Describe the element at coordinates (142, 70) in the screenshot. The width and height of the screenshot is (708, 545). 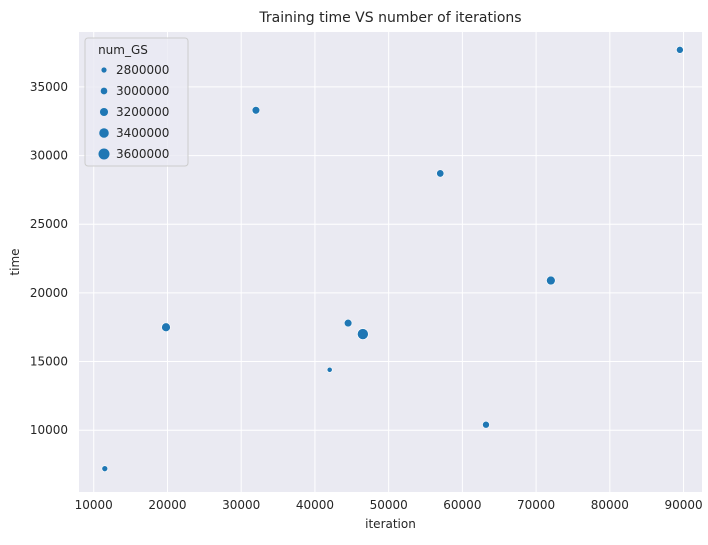
I see `legend-entry-label: 2800000` at that location.